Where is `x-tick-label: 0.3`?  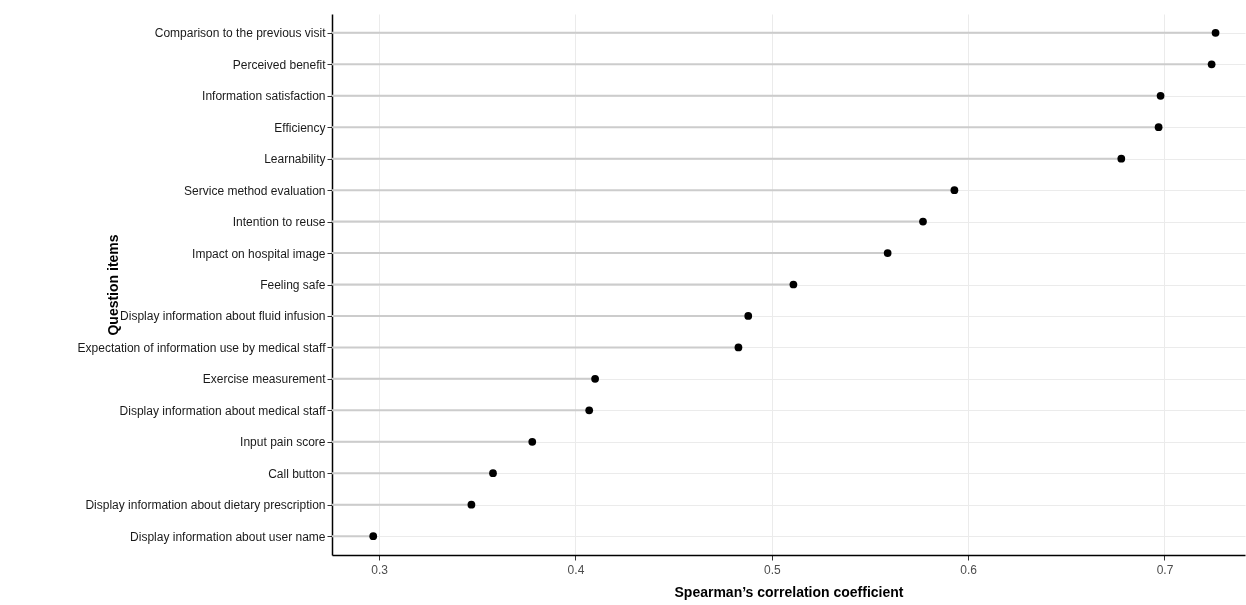
x-tick-label: 0.3 is located at coordinates (380, 569).